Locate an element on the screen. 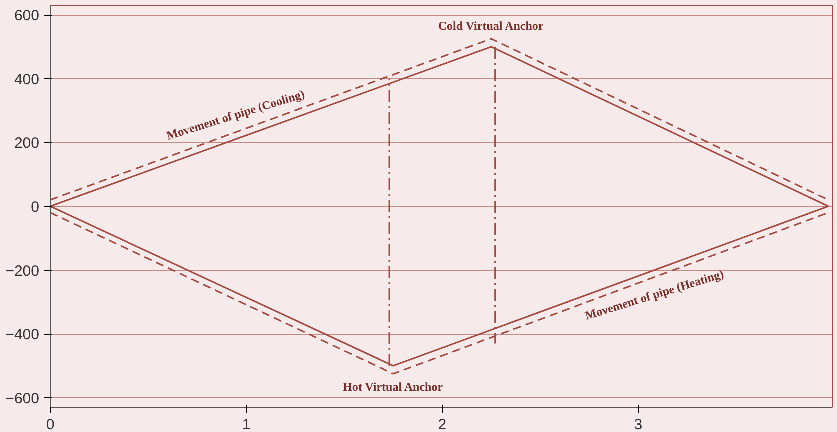 Image resolution: width=837 pixels, height=432 pixels. y-tick-label: 600 is located at coordinates (27, 16).